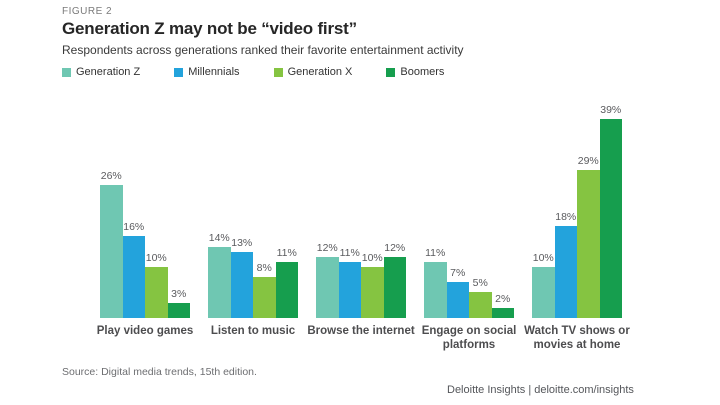 Image resolution: width=720 pixels, height=405 pixels. I want to click on bar-value-label: 26%, so click(111, 176).